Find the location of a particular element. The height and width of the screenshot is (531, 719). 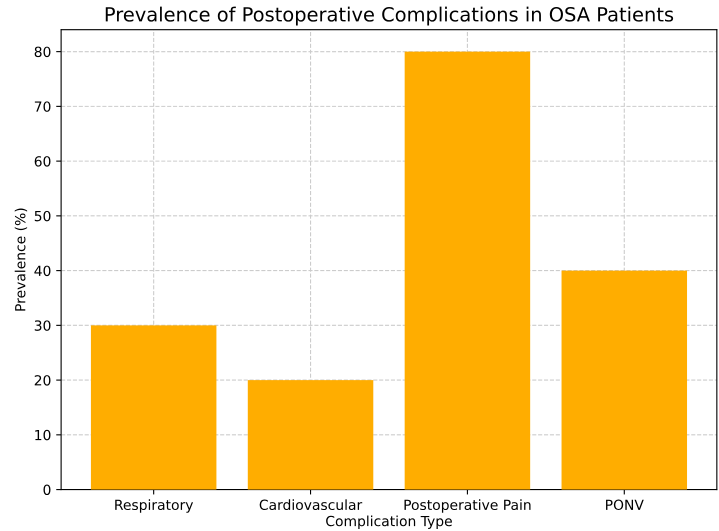

y-tick-label: 10 is located at coordinates (42, 435).